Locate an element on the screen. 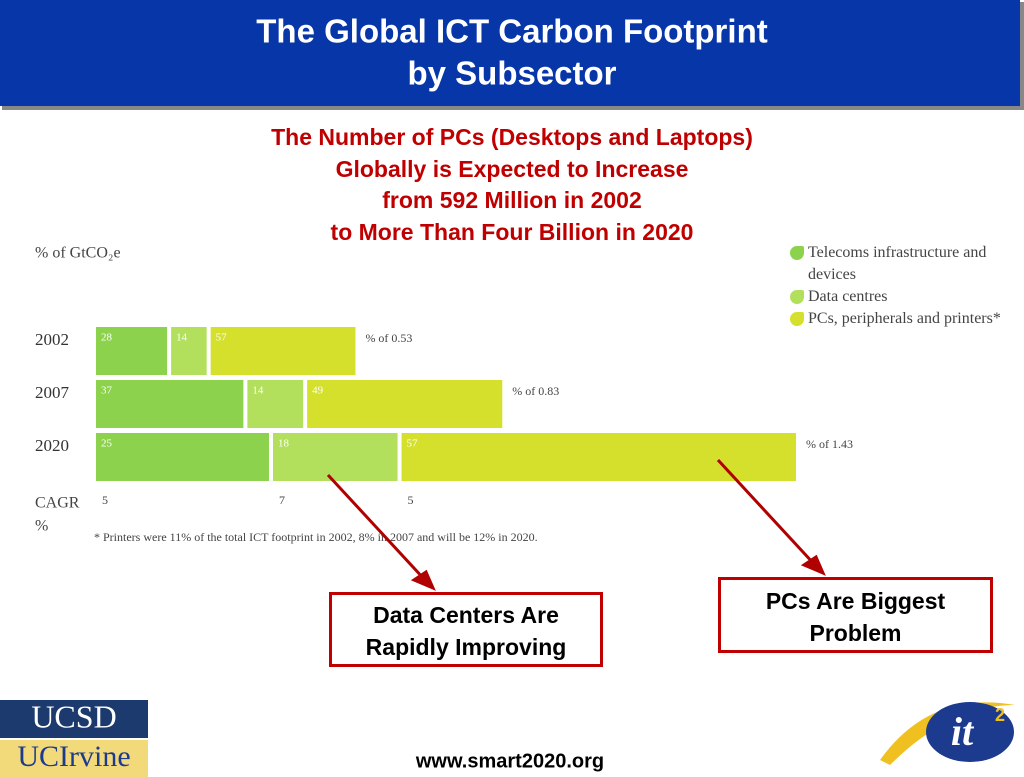 The height and width of the screenshot is (777, 1024). value-label: 28 is located at coordinates (107, 338).